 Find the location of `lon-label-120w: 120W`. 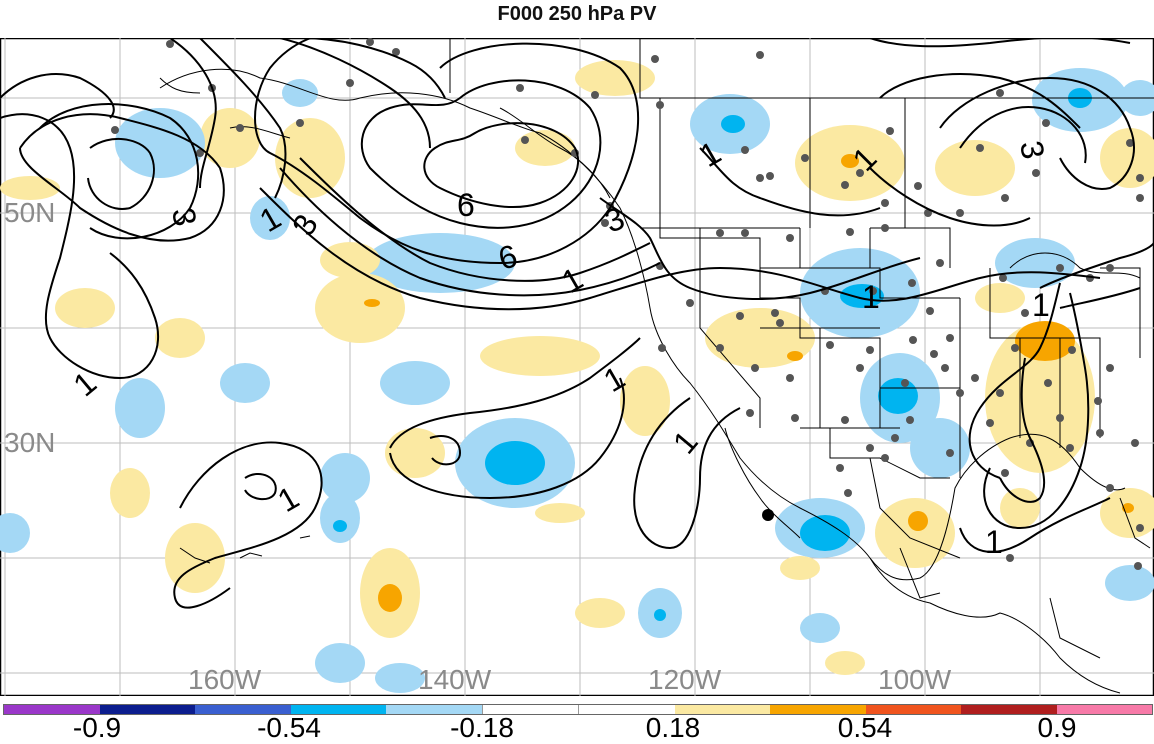

lon-label-120w: 120W is located at coordinates (685, 679).